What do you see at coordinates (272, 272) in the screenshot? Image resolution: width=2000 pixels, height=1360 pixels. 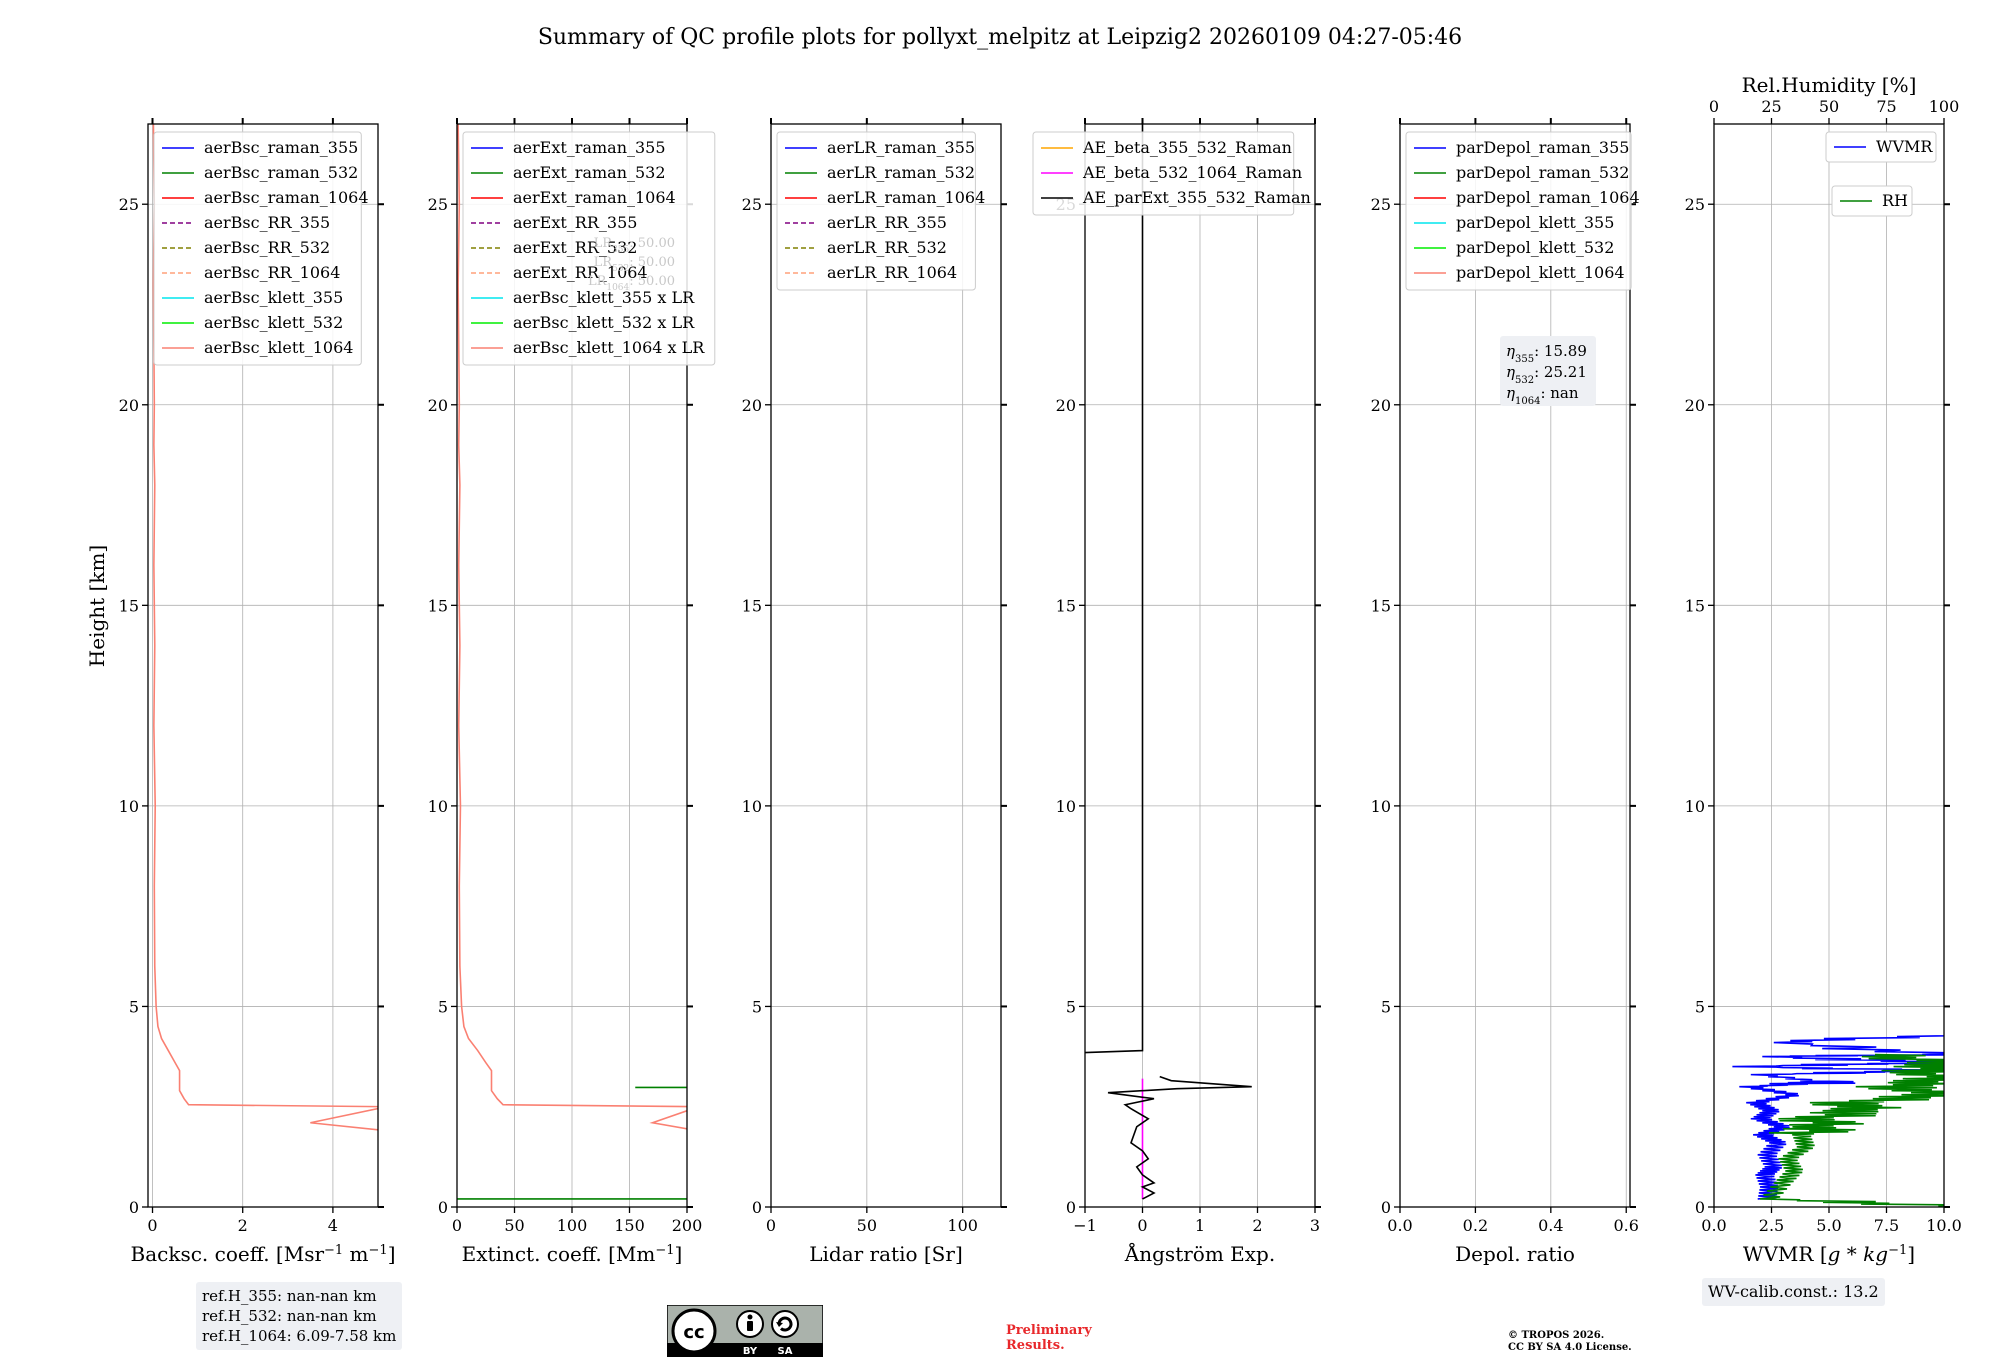 I see `legend-label: aerBsc_RR_1064` at bounding box center [272, 272].